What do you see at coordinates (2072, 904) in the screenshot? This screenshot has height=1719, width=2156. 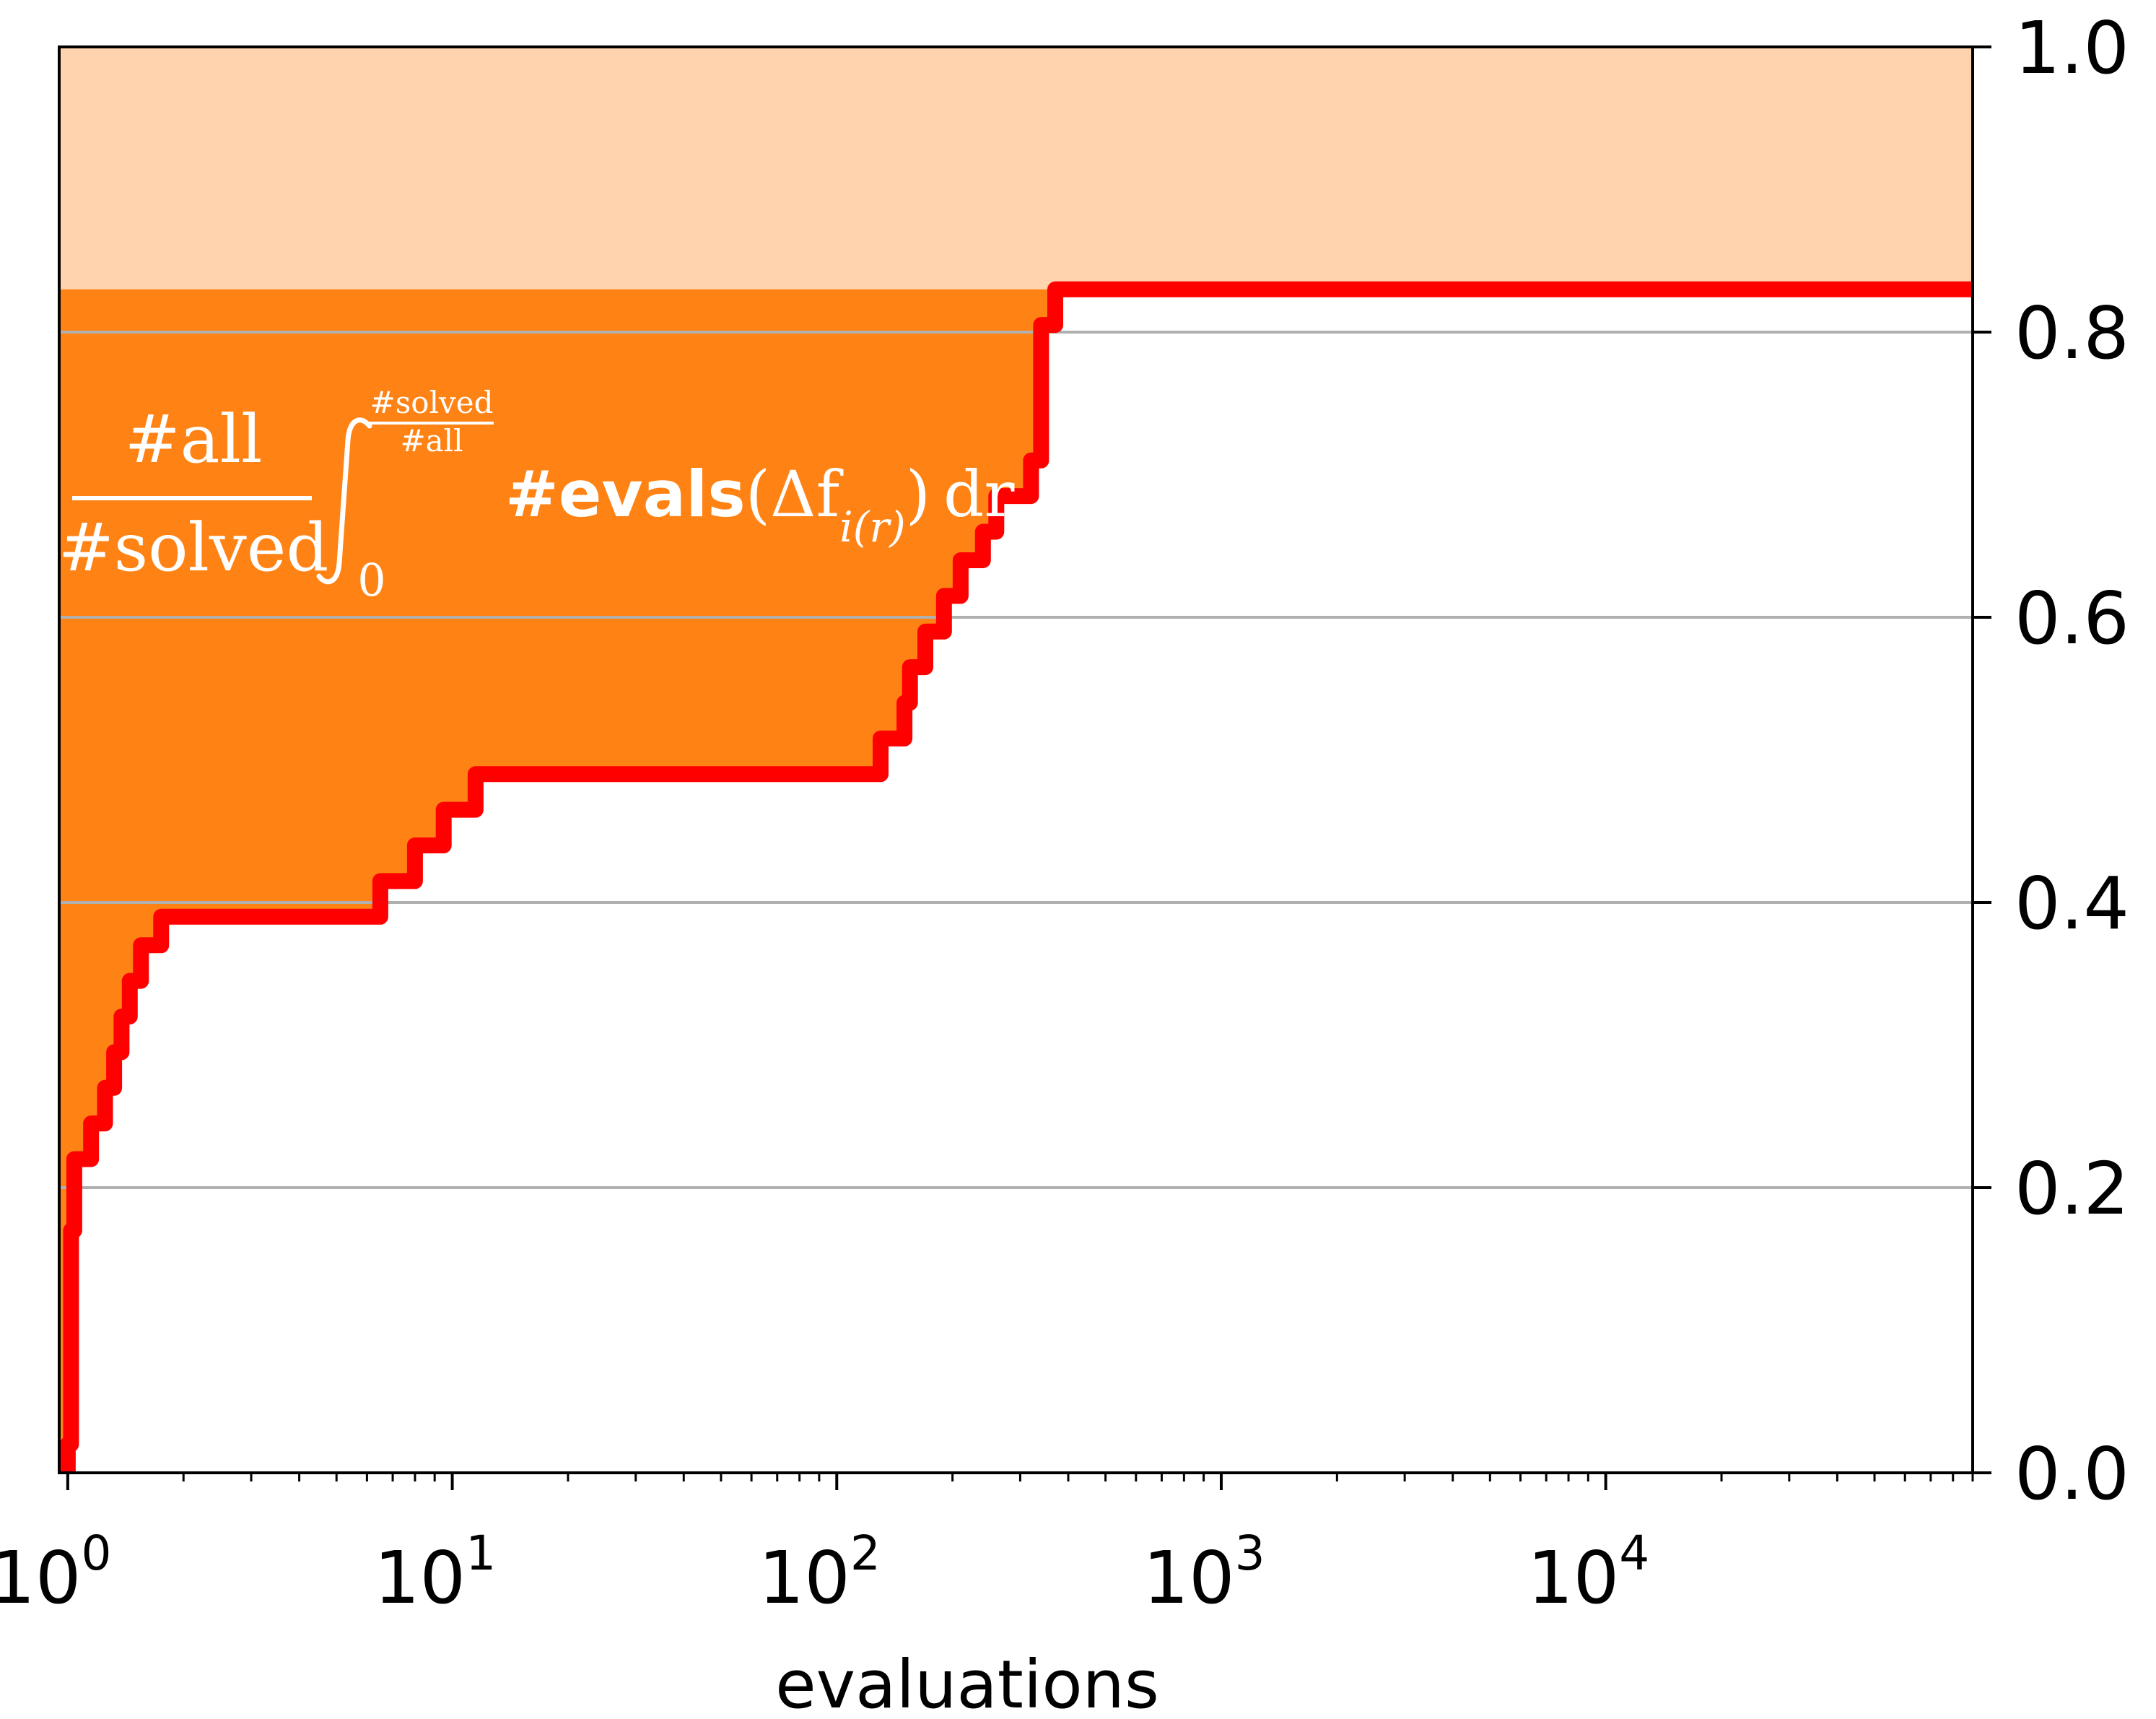 I see `y-tick-label-2: 0.4` at bounding box center [2072, 904].